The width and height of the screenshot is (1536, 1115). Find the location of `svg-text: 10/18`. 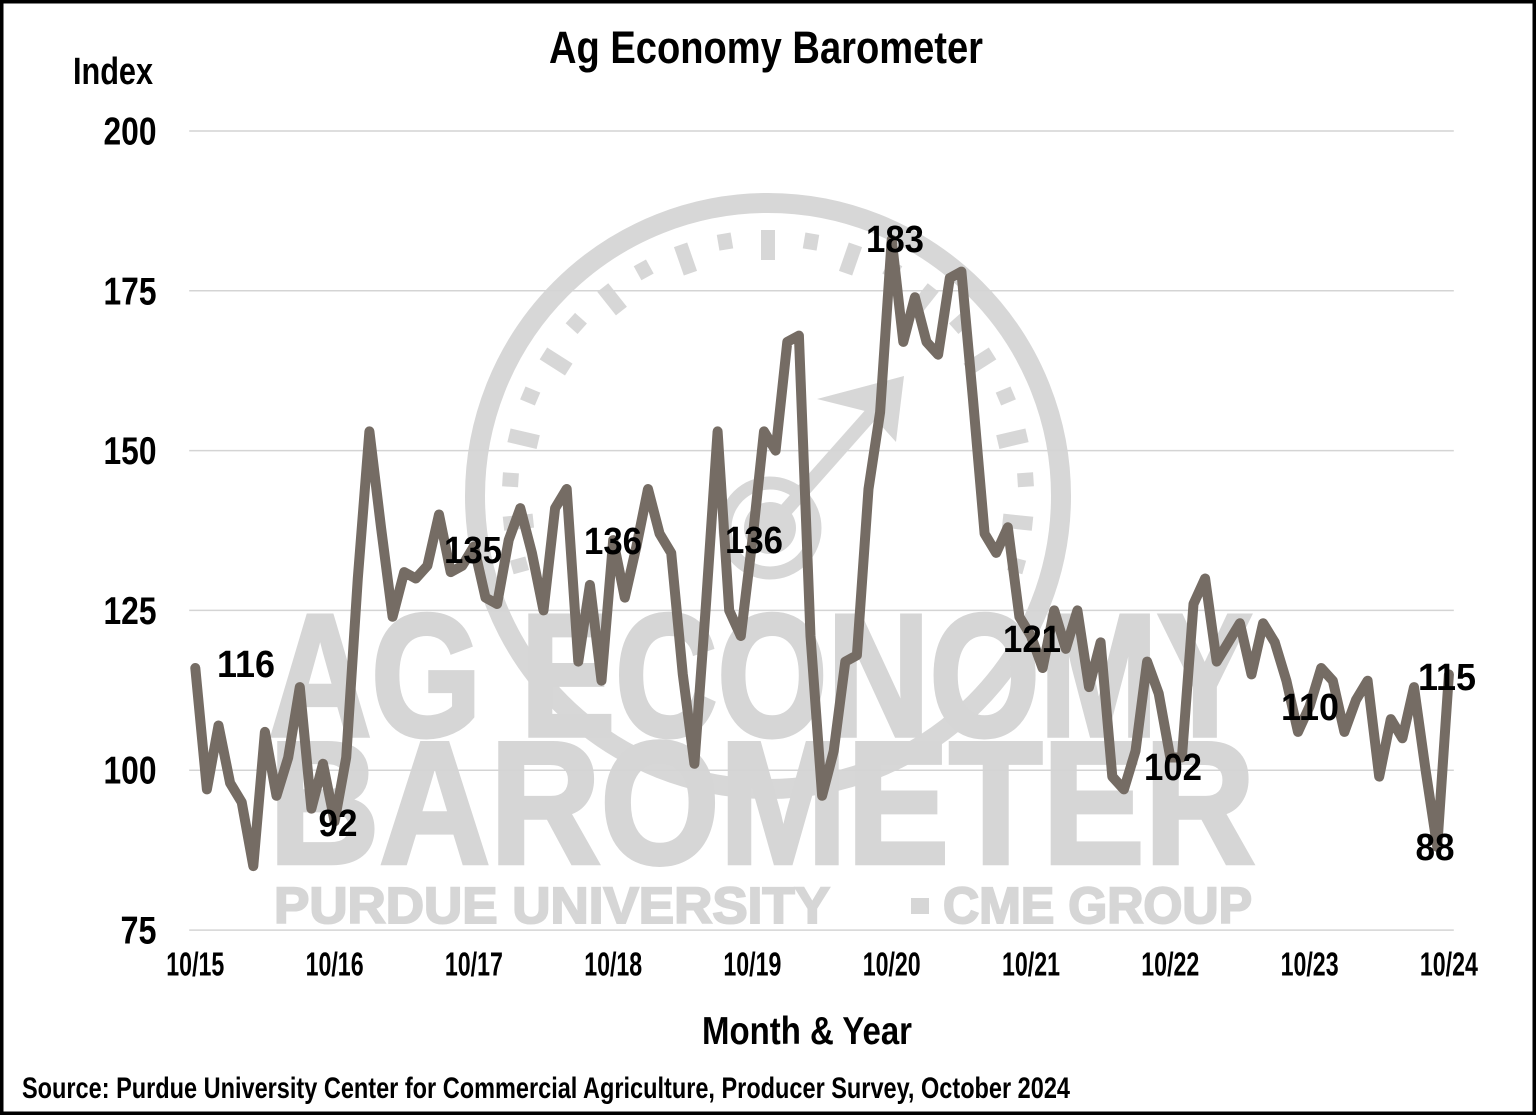

svg-text: 10/18 is located at coordinates (613, 964).